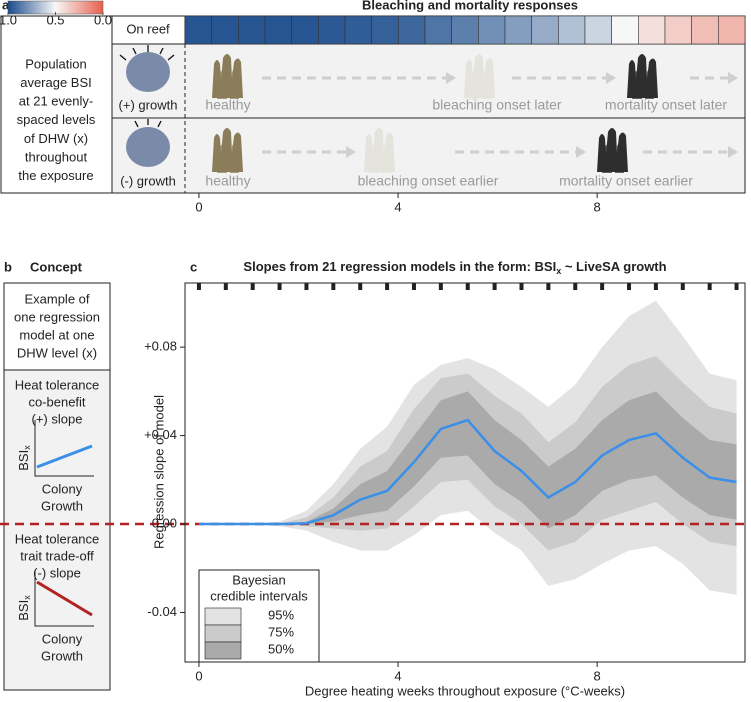 This screenshot has height=702, width=751. I want to click on y-tick-label: -0.04, so click(162, 611).